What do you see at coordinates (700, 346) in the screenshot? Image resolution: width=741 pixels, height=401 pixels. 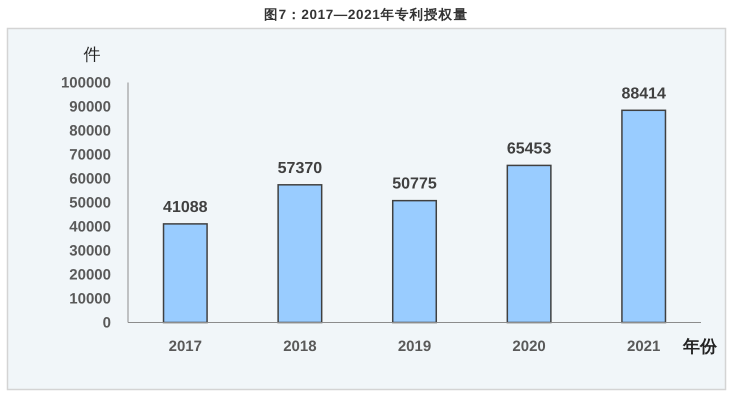 I see `xlabel: 年份` at bounding box center [700, 346].